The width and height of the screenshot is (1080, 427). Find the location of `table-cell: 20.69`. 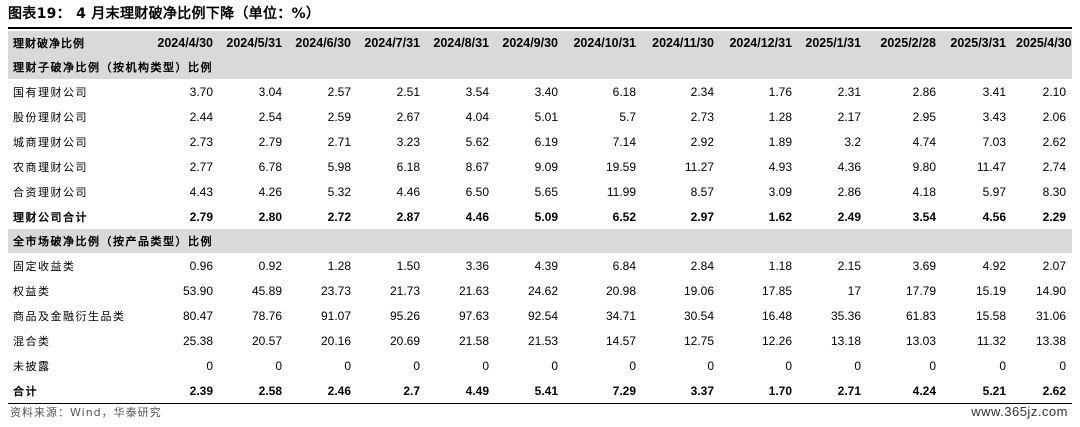

table-cell: 20.69 is located at coordinates (404, 340).